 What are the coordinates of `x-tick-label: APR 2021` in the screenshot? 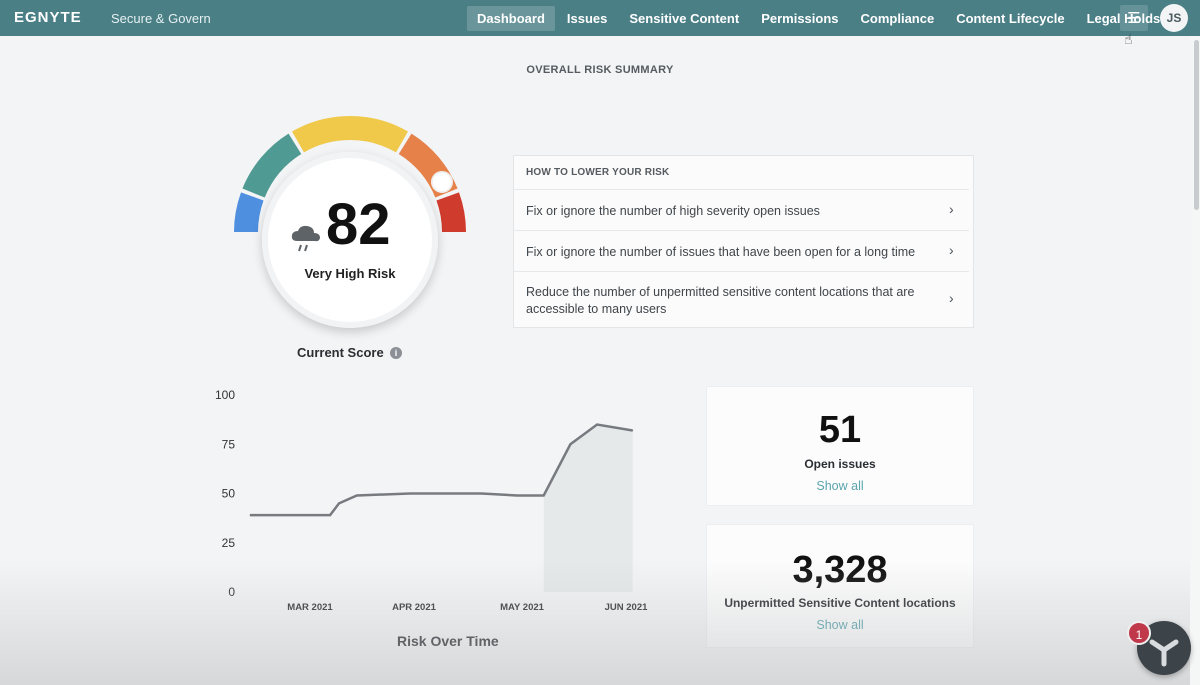 It's located at (414, 607).